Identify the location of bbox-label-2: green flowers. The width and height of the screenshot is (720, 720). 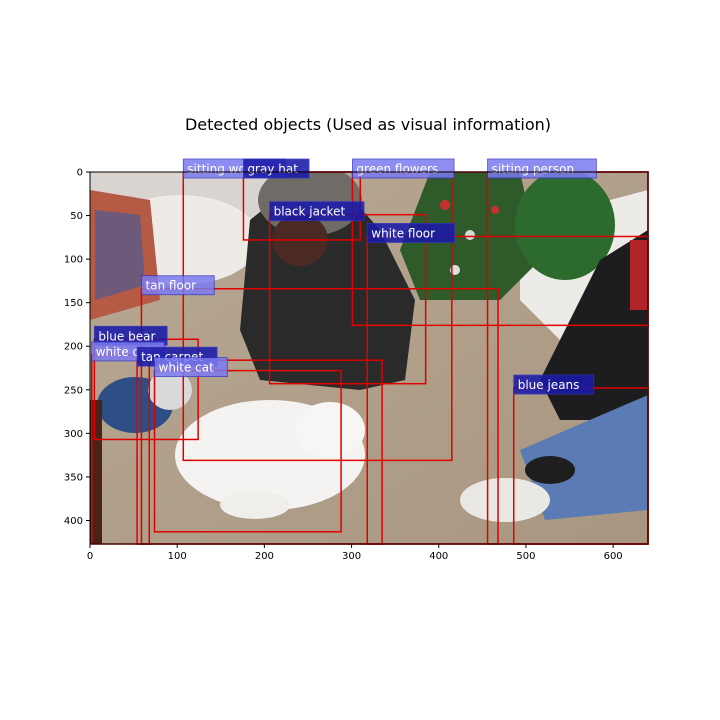
(403, 168).